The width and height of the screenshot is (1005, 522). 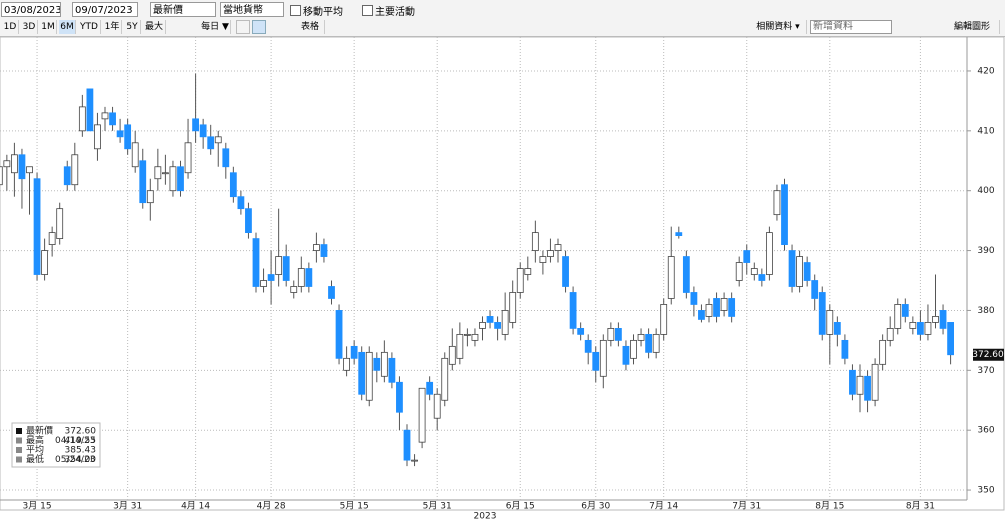 What do you see at coordinates (310, 27) in the screenshot?
I see `table-button: 表格` at bounding box center [310, 27].